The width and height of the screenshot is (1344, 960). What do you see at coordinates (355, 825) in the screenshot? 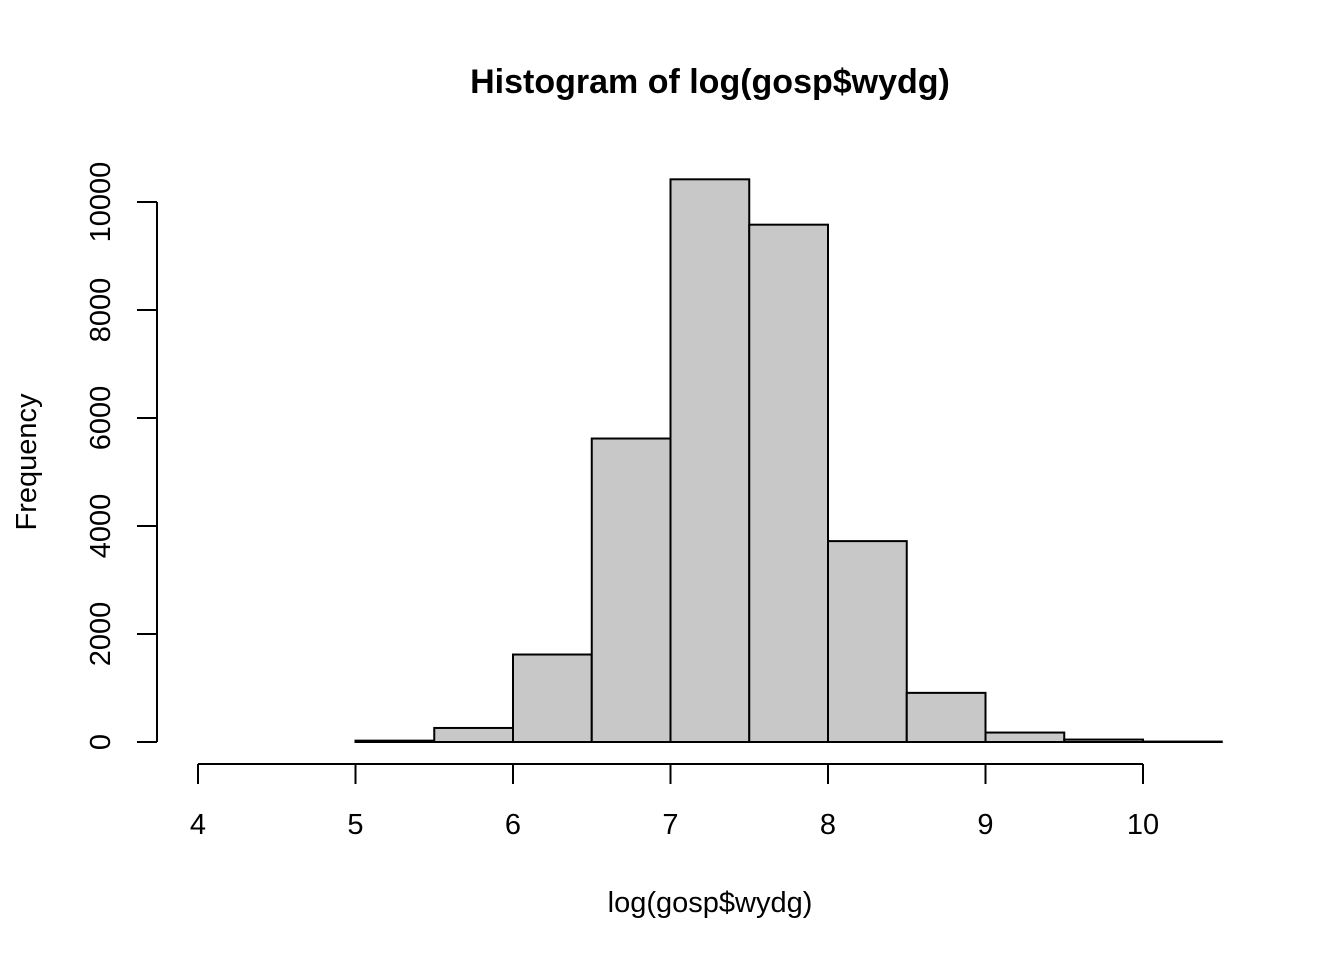
I see `x-tick-label-1: 5` at bounding box center [355, 825].